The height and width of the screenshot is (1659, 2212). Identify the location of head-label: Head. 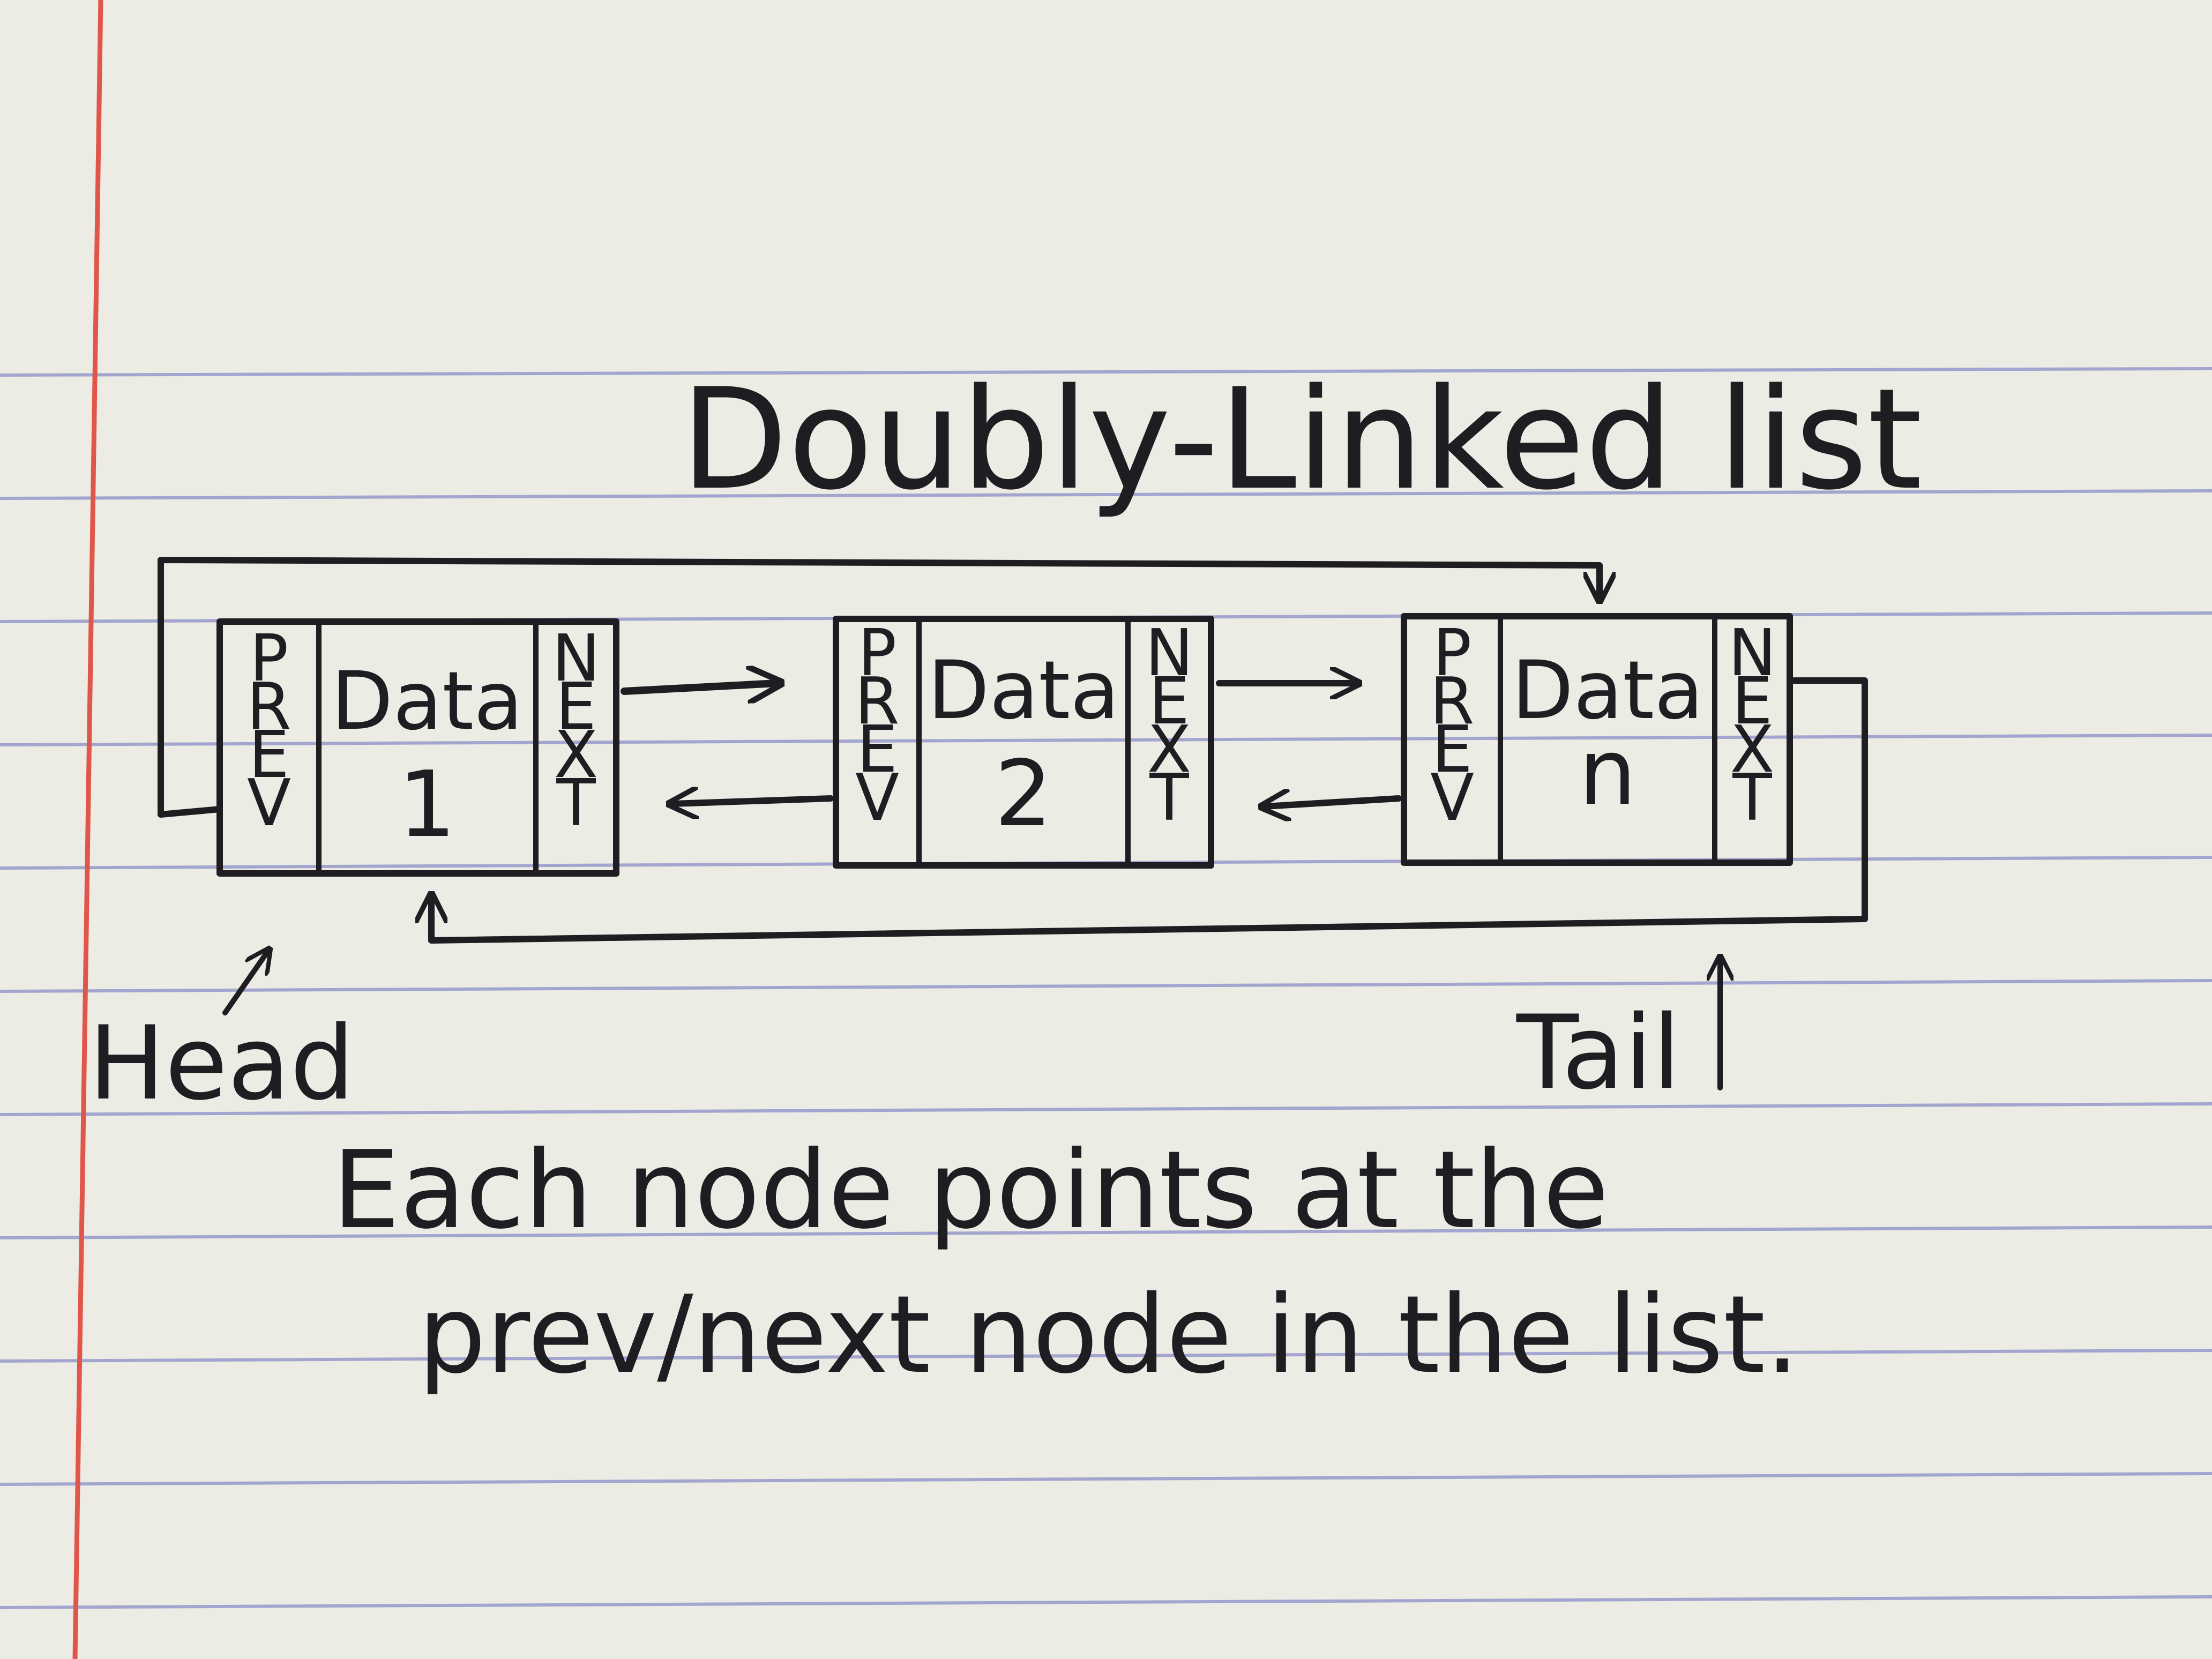
(221, 1063).